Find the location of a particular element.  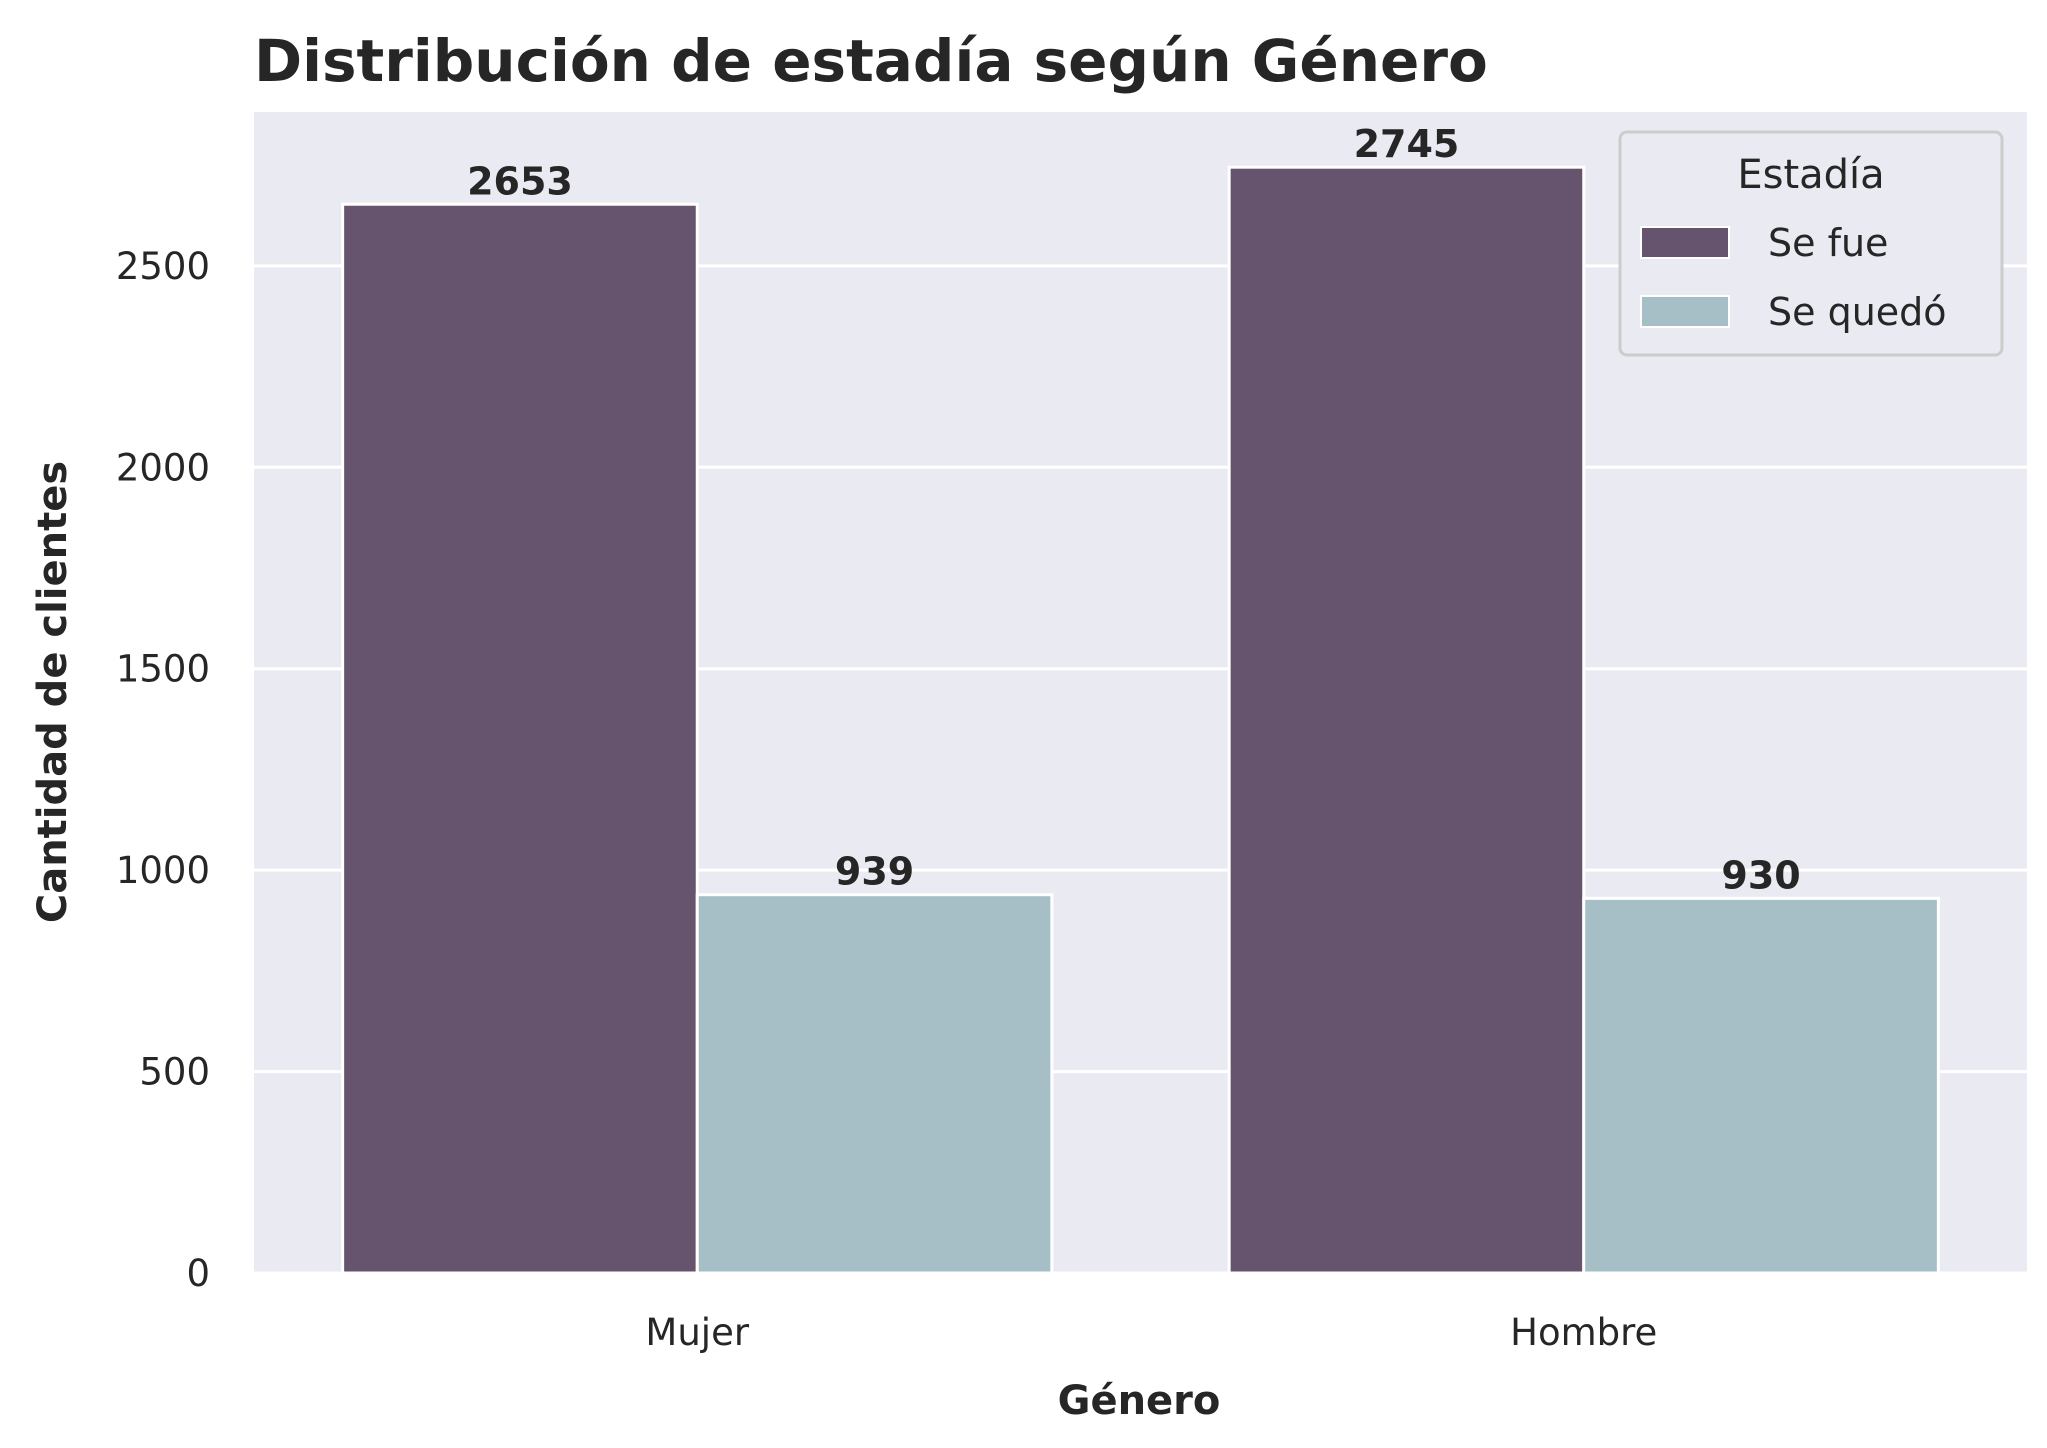

bar-value-label: 939 is located at coordinates (874, 872).